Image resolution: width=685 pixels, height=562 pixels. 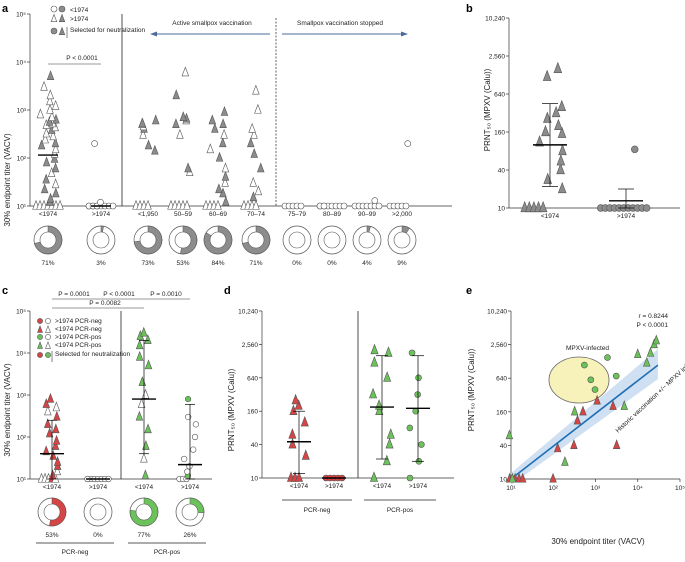 What do you see at coordinates (21, 354) in the screenshot?
I see `panel-c-ytick-label: 10⁴` at bounding box center [21, 354].